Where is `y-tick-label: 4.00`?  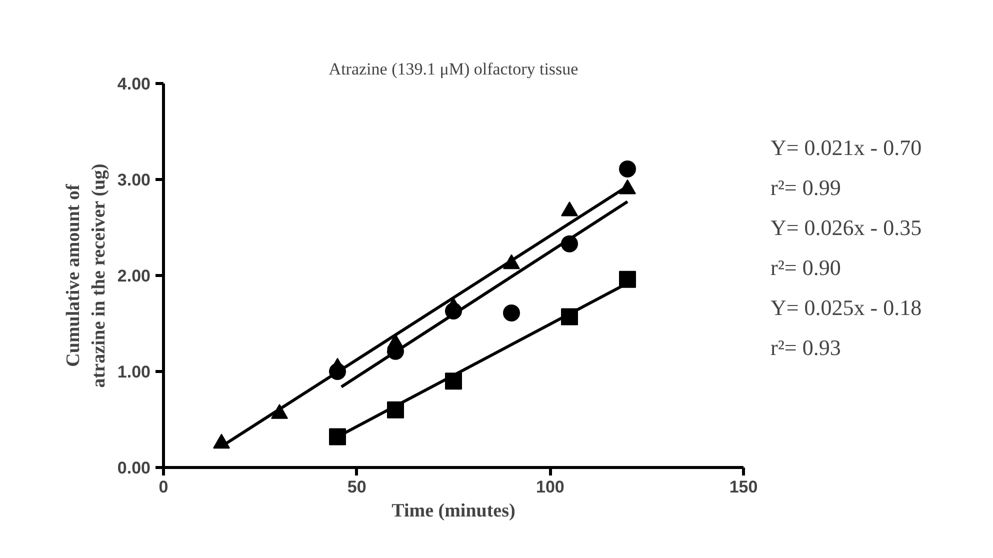 y-tick-label: 4.00 is located at coordinates (134, 84).